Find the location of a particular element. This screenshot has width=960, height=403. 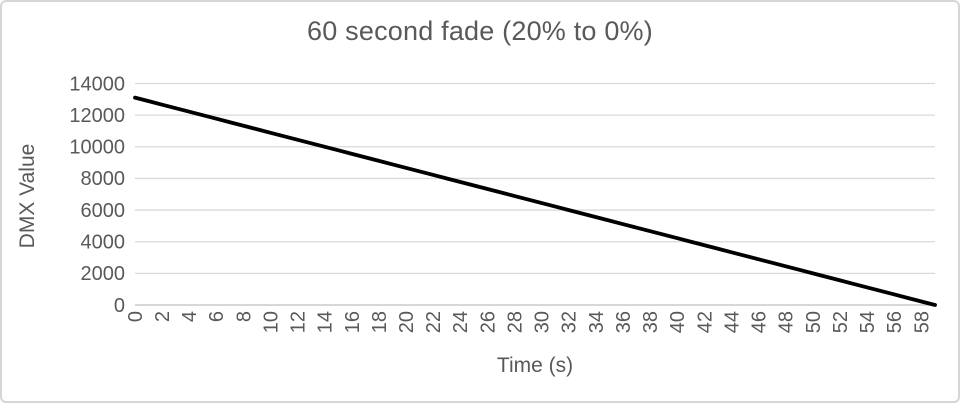

x-tick-label: 14 is located at coordinates (326, 322).